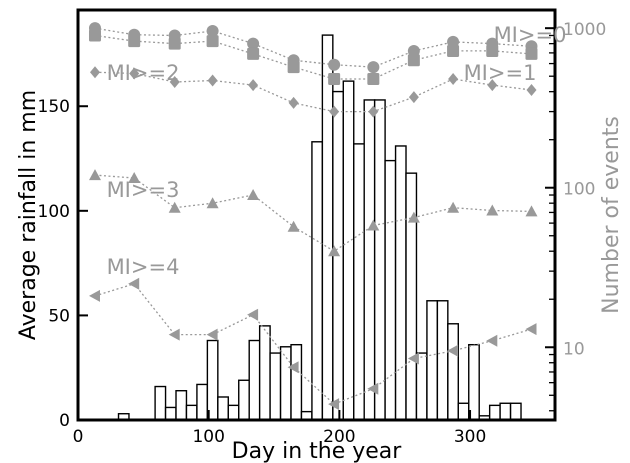  Describe the element at coordinates (54, 107) in the screenshot. I see `y-tick-label: 150` at that location.